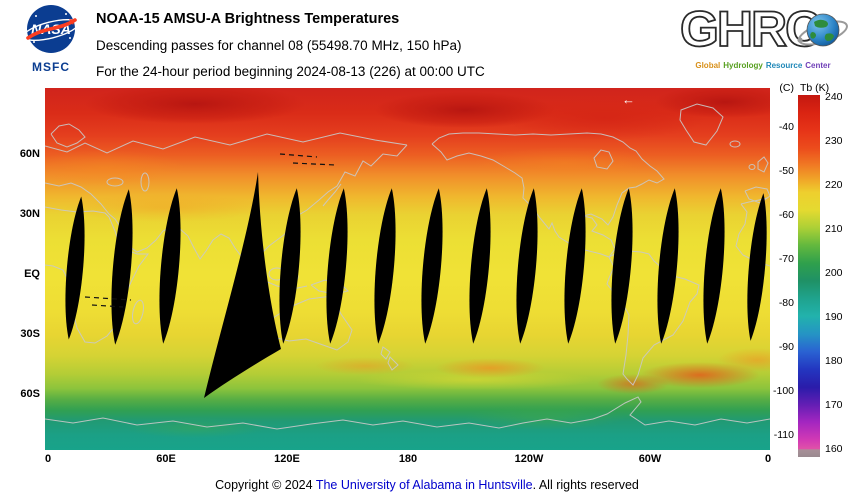 This screenshot has height=502, width=854. I want to click on lon-tick-60w: 60W, so click(650, 459).